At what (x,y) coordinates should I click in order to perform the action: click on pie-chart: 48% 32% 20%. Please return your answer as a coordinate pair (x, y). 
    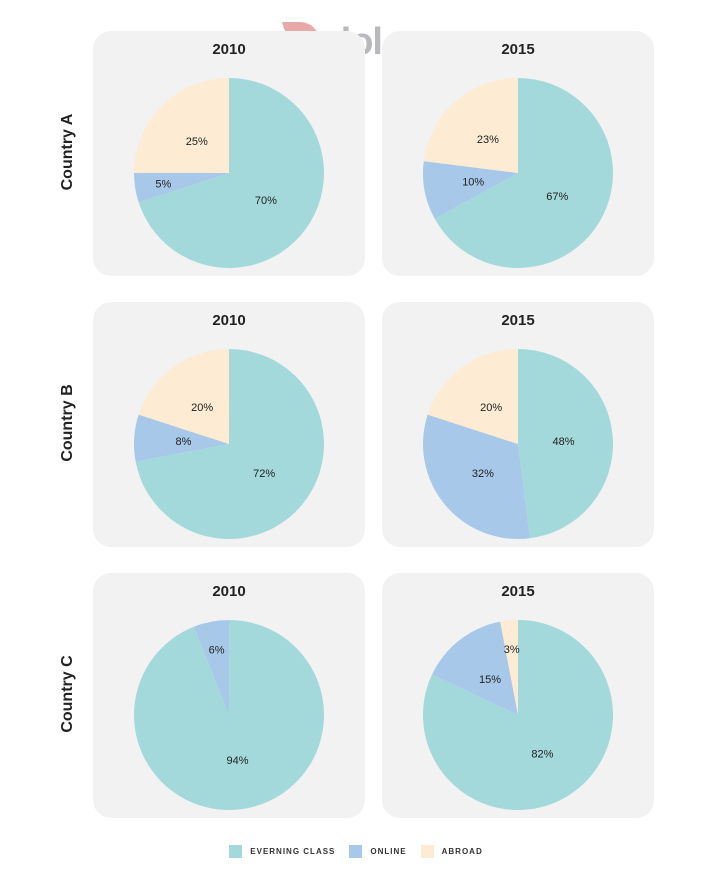
    Looking at the image, I should click on (518, 444).